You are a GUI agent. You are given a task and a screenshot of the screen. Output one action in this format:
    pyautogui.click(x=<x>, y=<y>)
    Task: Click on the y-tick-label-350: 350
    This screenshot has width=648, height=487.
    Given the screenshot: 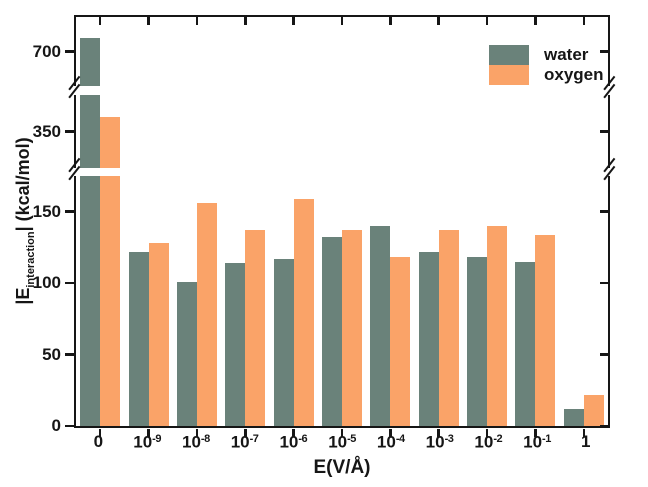 What is the action you would take?
    pyautogui.click(x=46, y=131)
    